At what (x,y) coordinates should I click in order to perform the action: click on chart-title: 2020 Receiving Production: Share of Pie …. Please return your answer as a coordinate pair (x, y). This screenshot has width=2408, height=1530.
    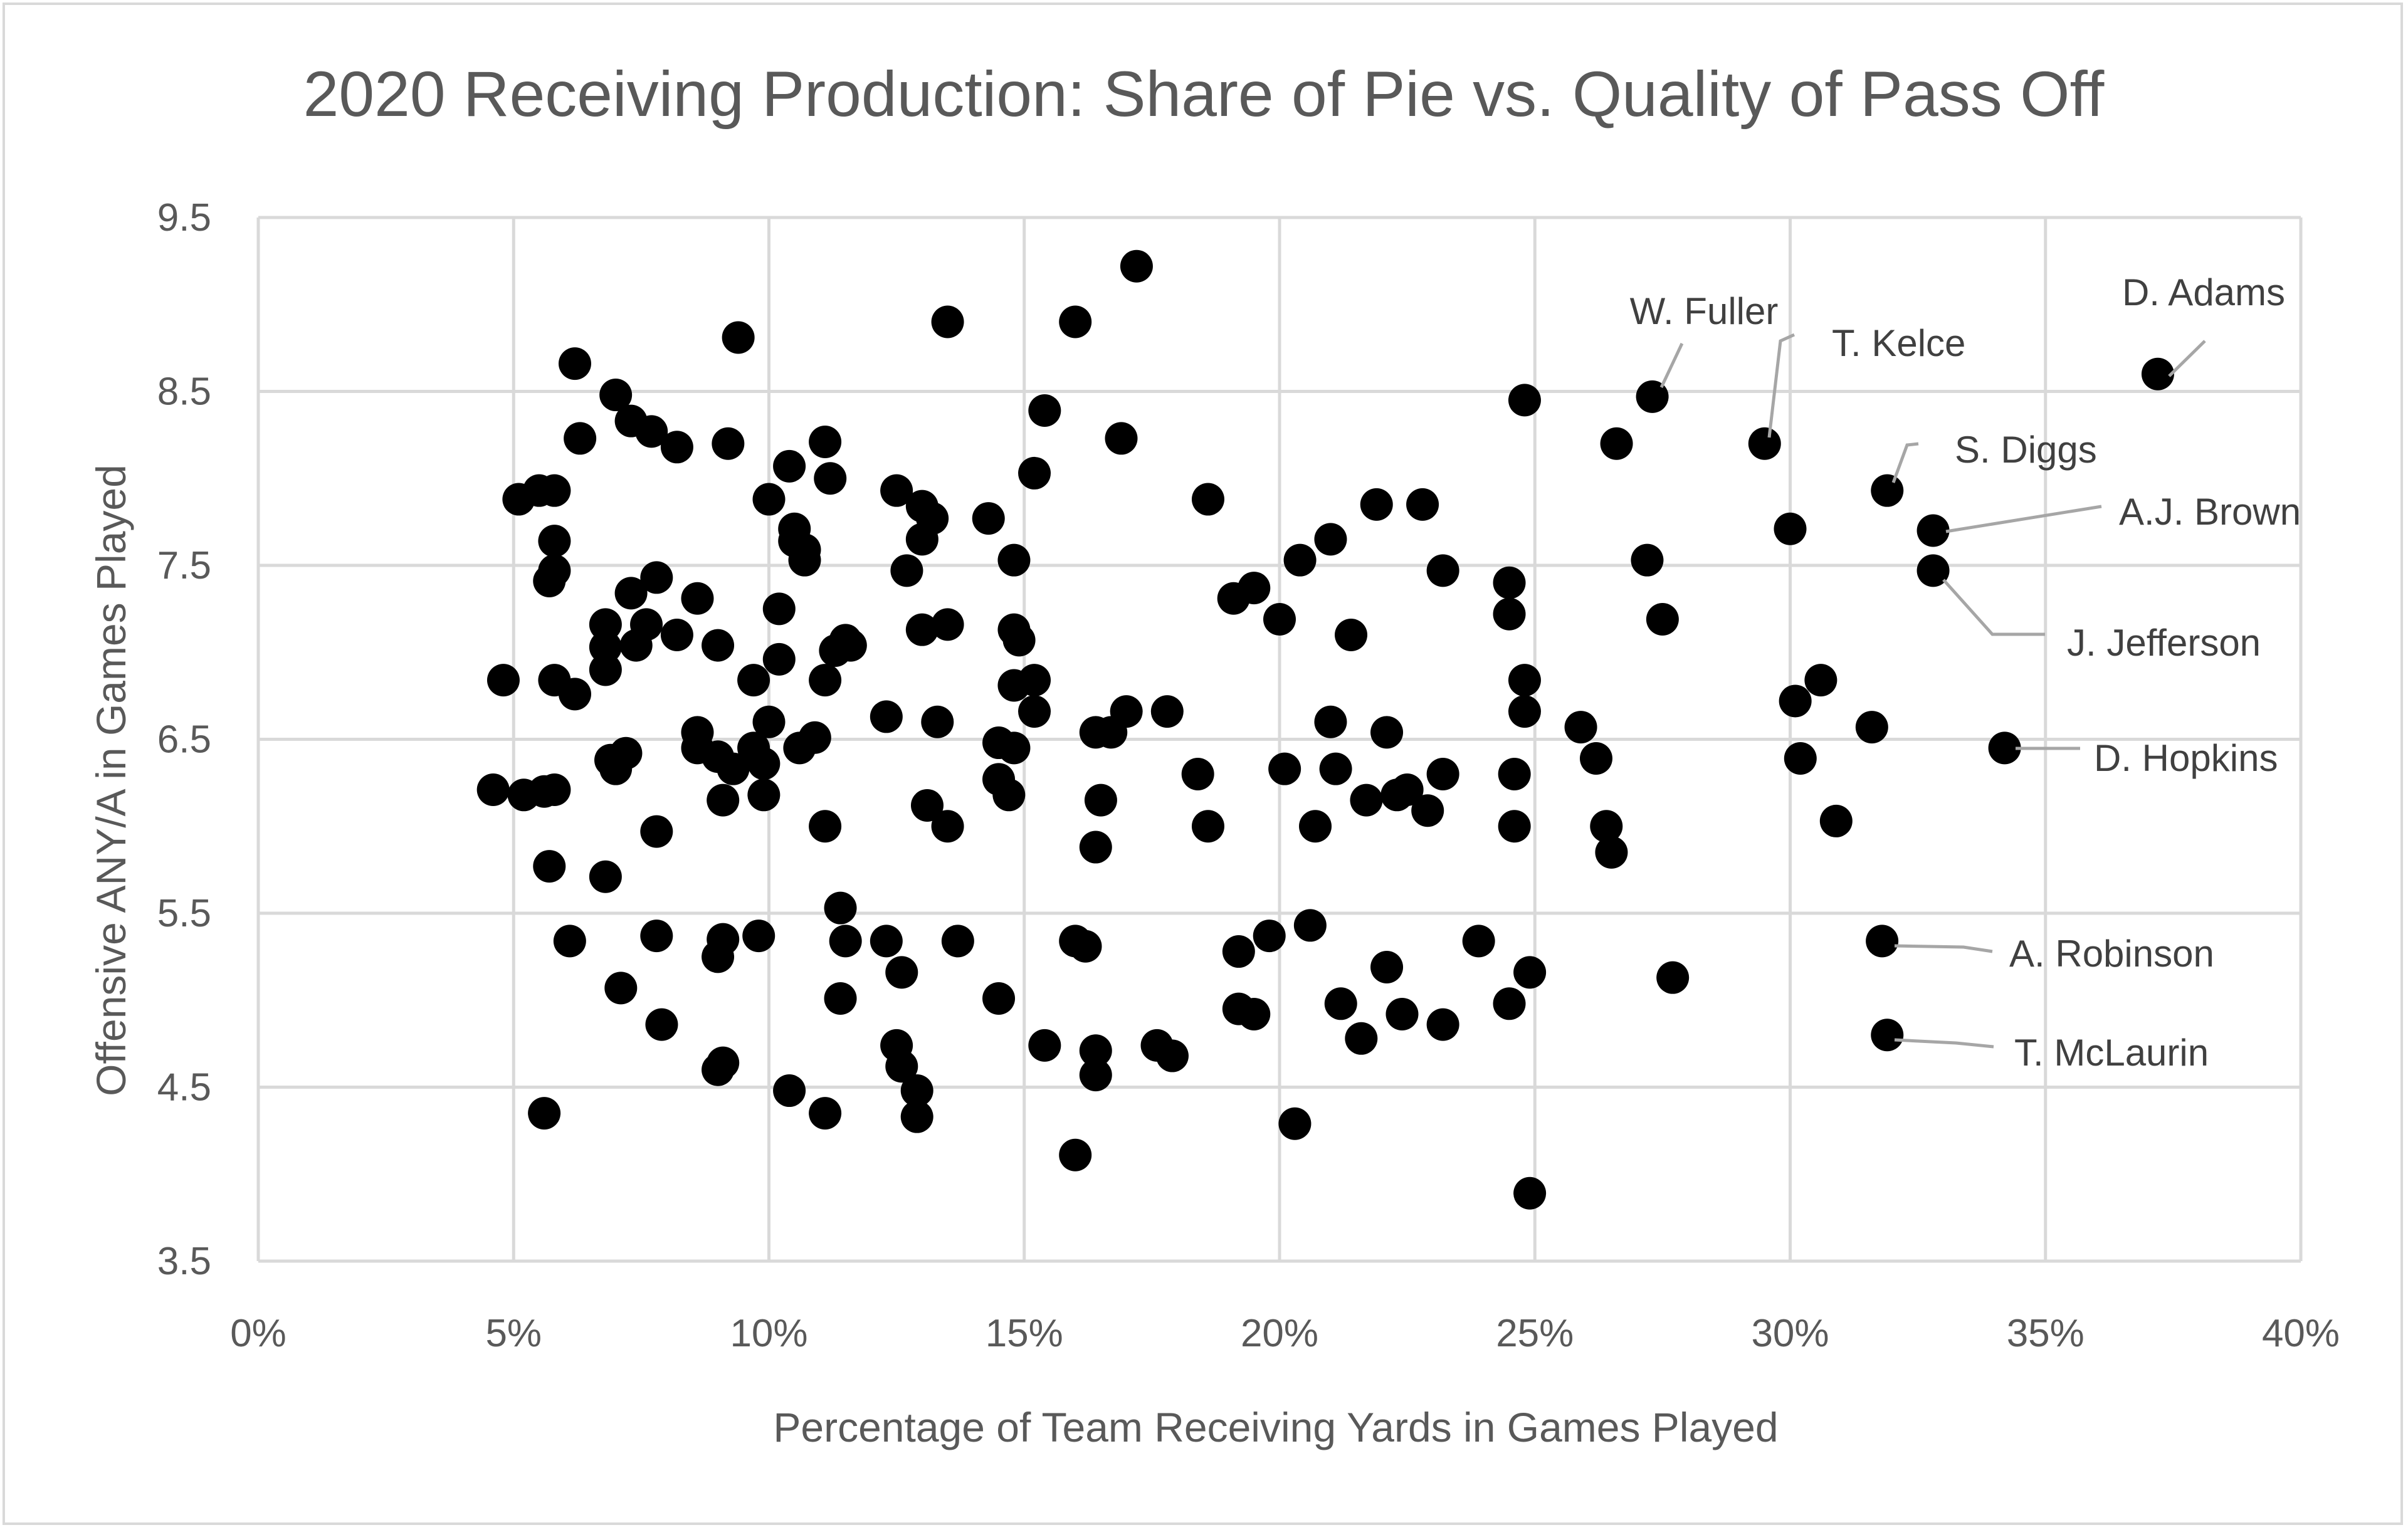
    Looking at the image, I should click on (1204, 94).